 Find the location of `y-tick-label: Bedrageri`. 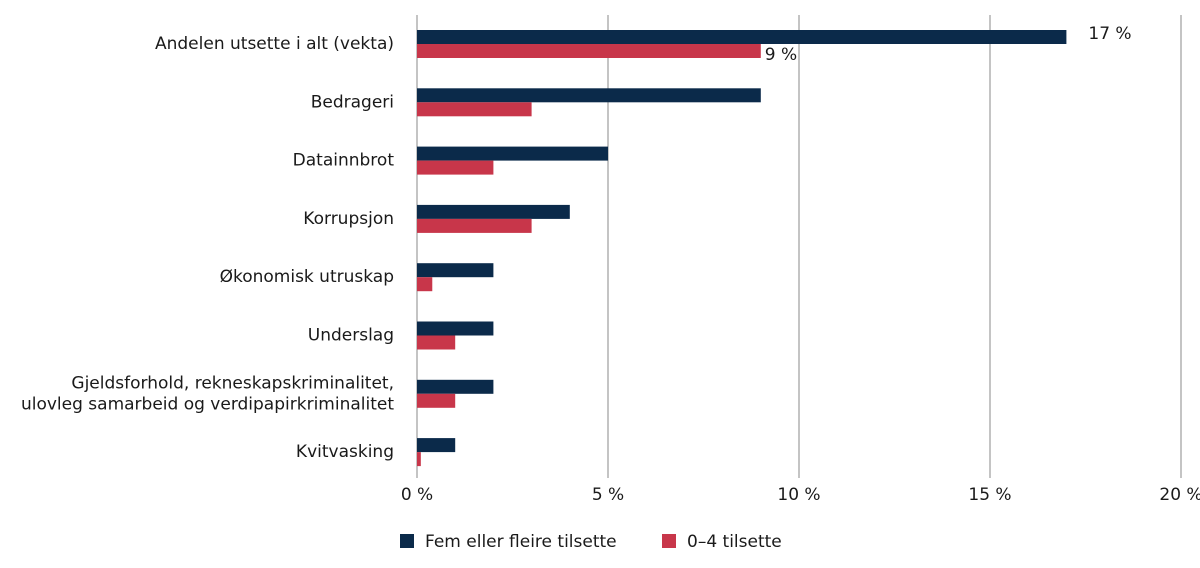

y-tick-label: Bedrageri is located at coordinates (352, 102).